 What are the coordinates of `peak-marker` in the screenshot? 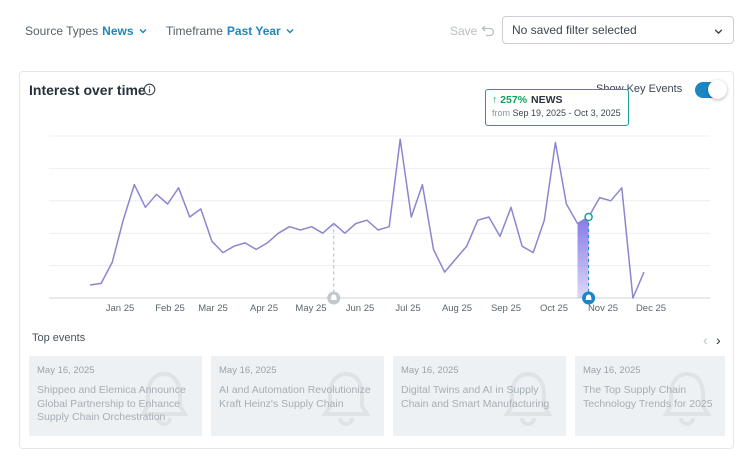 It's located at (588, 217).